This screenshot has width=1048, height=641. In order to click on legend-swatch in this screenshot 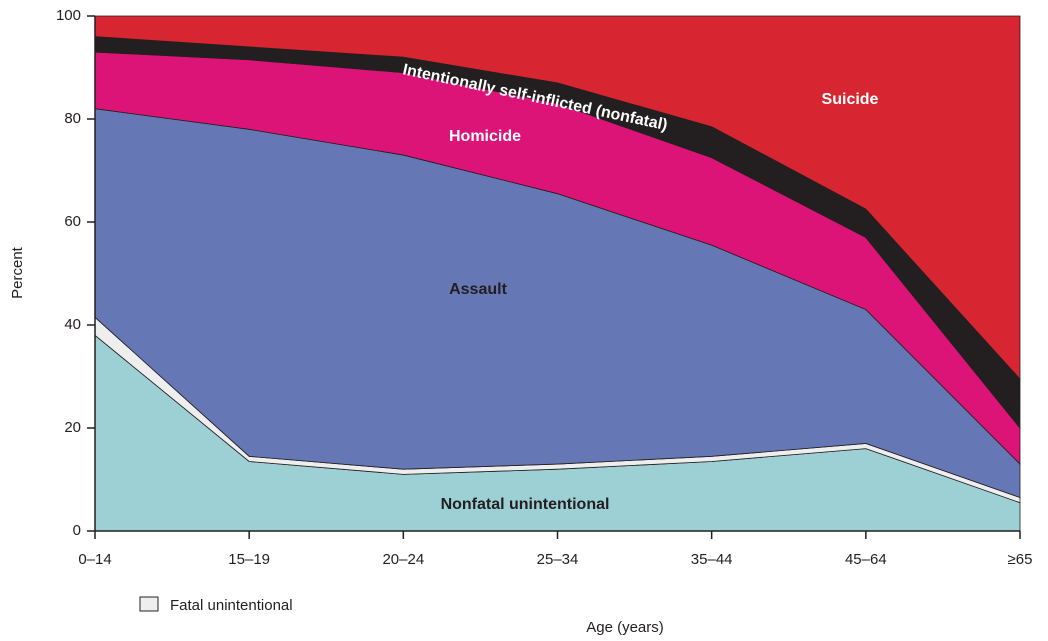, I will do `click(149, 604)`.